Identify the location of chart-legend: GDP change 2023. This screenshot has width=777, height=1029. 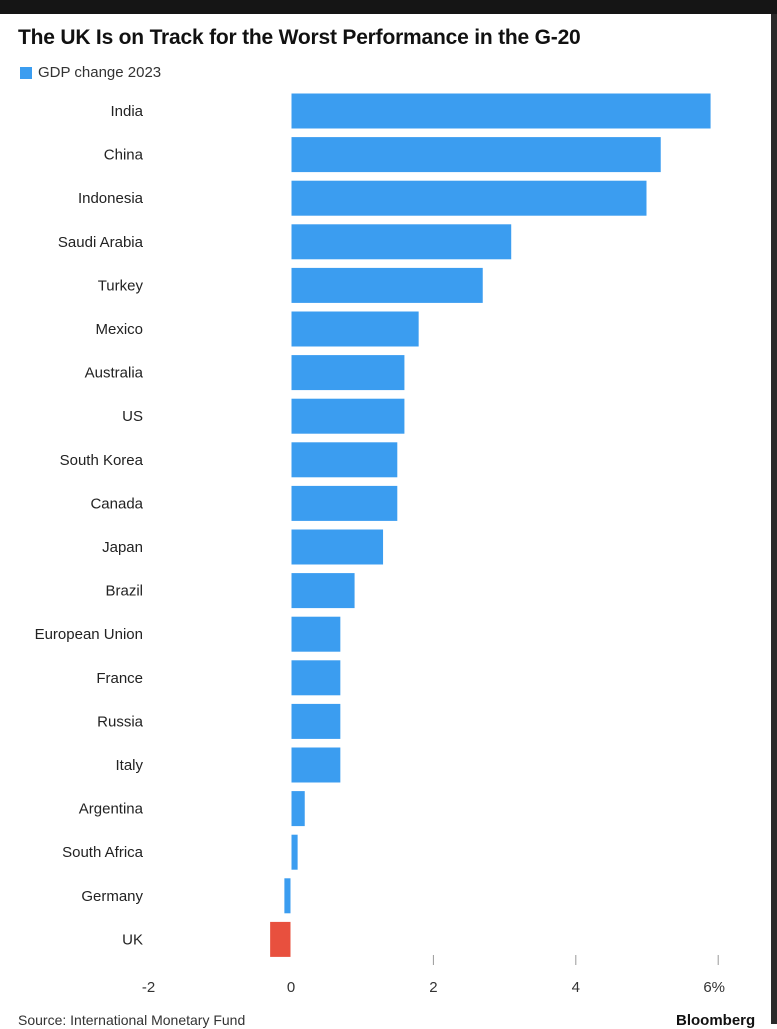
(90, 72).